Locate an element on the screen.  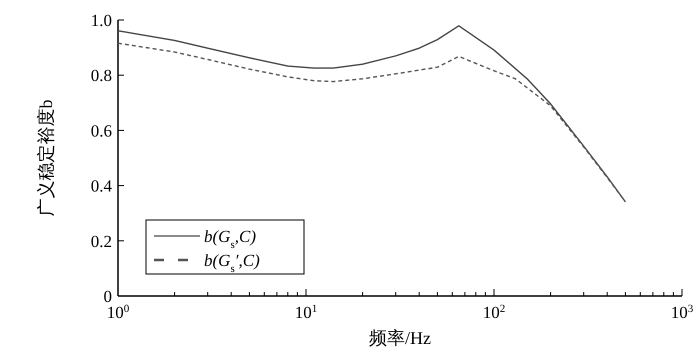
x-tick-label: 10$^{2}$ is located at coordinates (494, 312).